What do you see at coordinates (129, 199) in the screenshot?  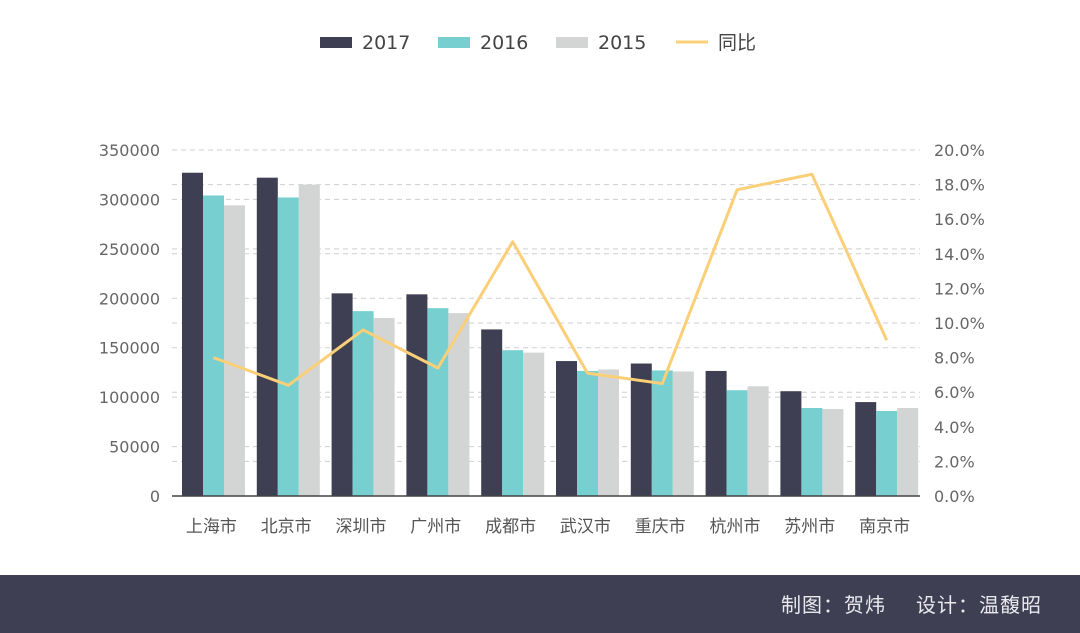 I see `left-tick-label: 300000` at bounding box center [129, 199].